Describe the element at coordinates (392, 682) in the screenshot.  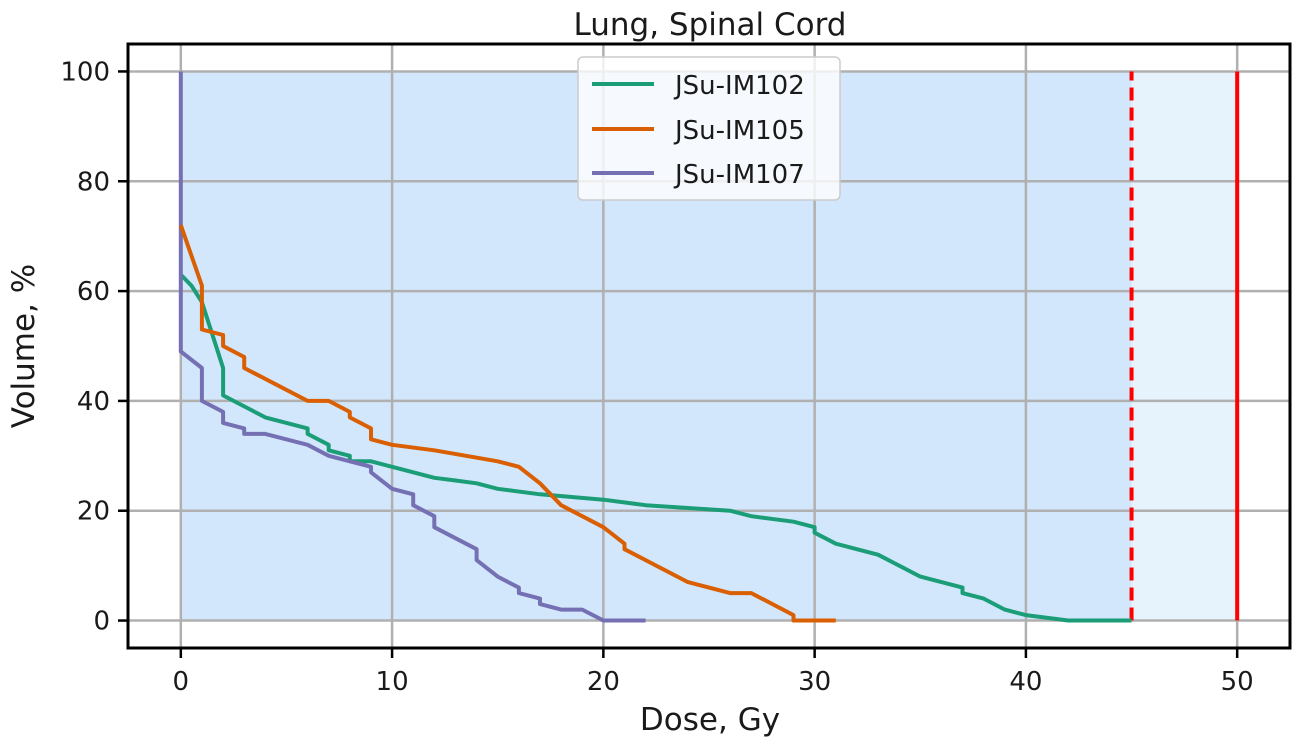
I see `x-tick-label-10: 10` at that location.